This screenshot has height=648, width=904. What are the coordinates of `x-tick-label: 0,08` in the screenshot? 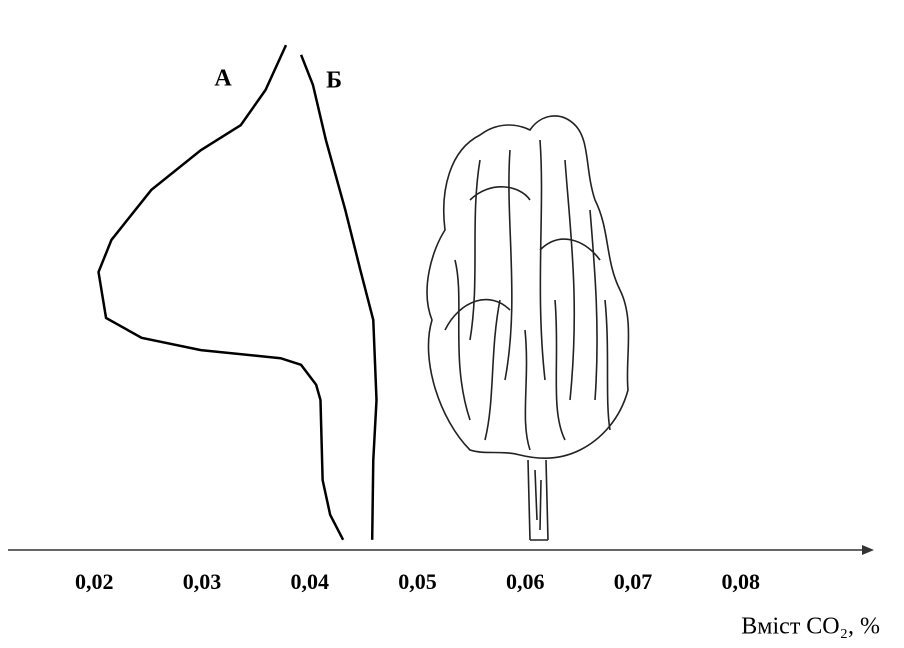 It's located at (740, 581).